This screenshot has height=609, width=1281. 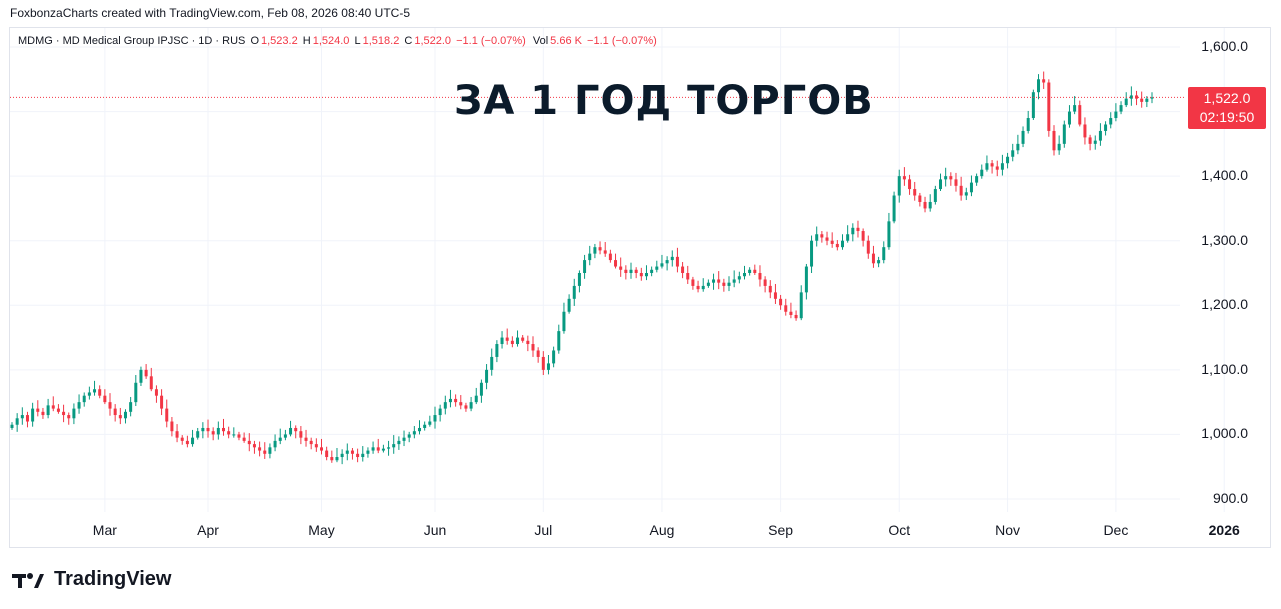 I want to click on x-tick-label: May, so click(x=321, y=530).